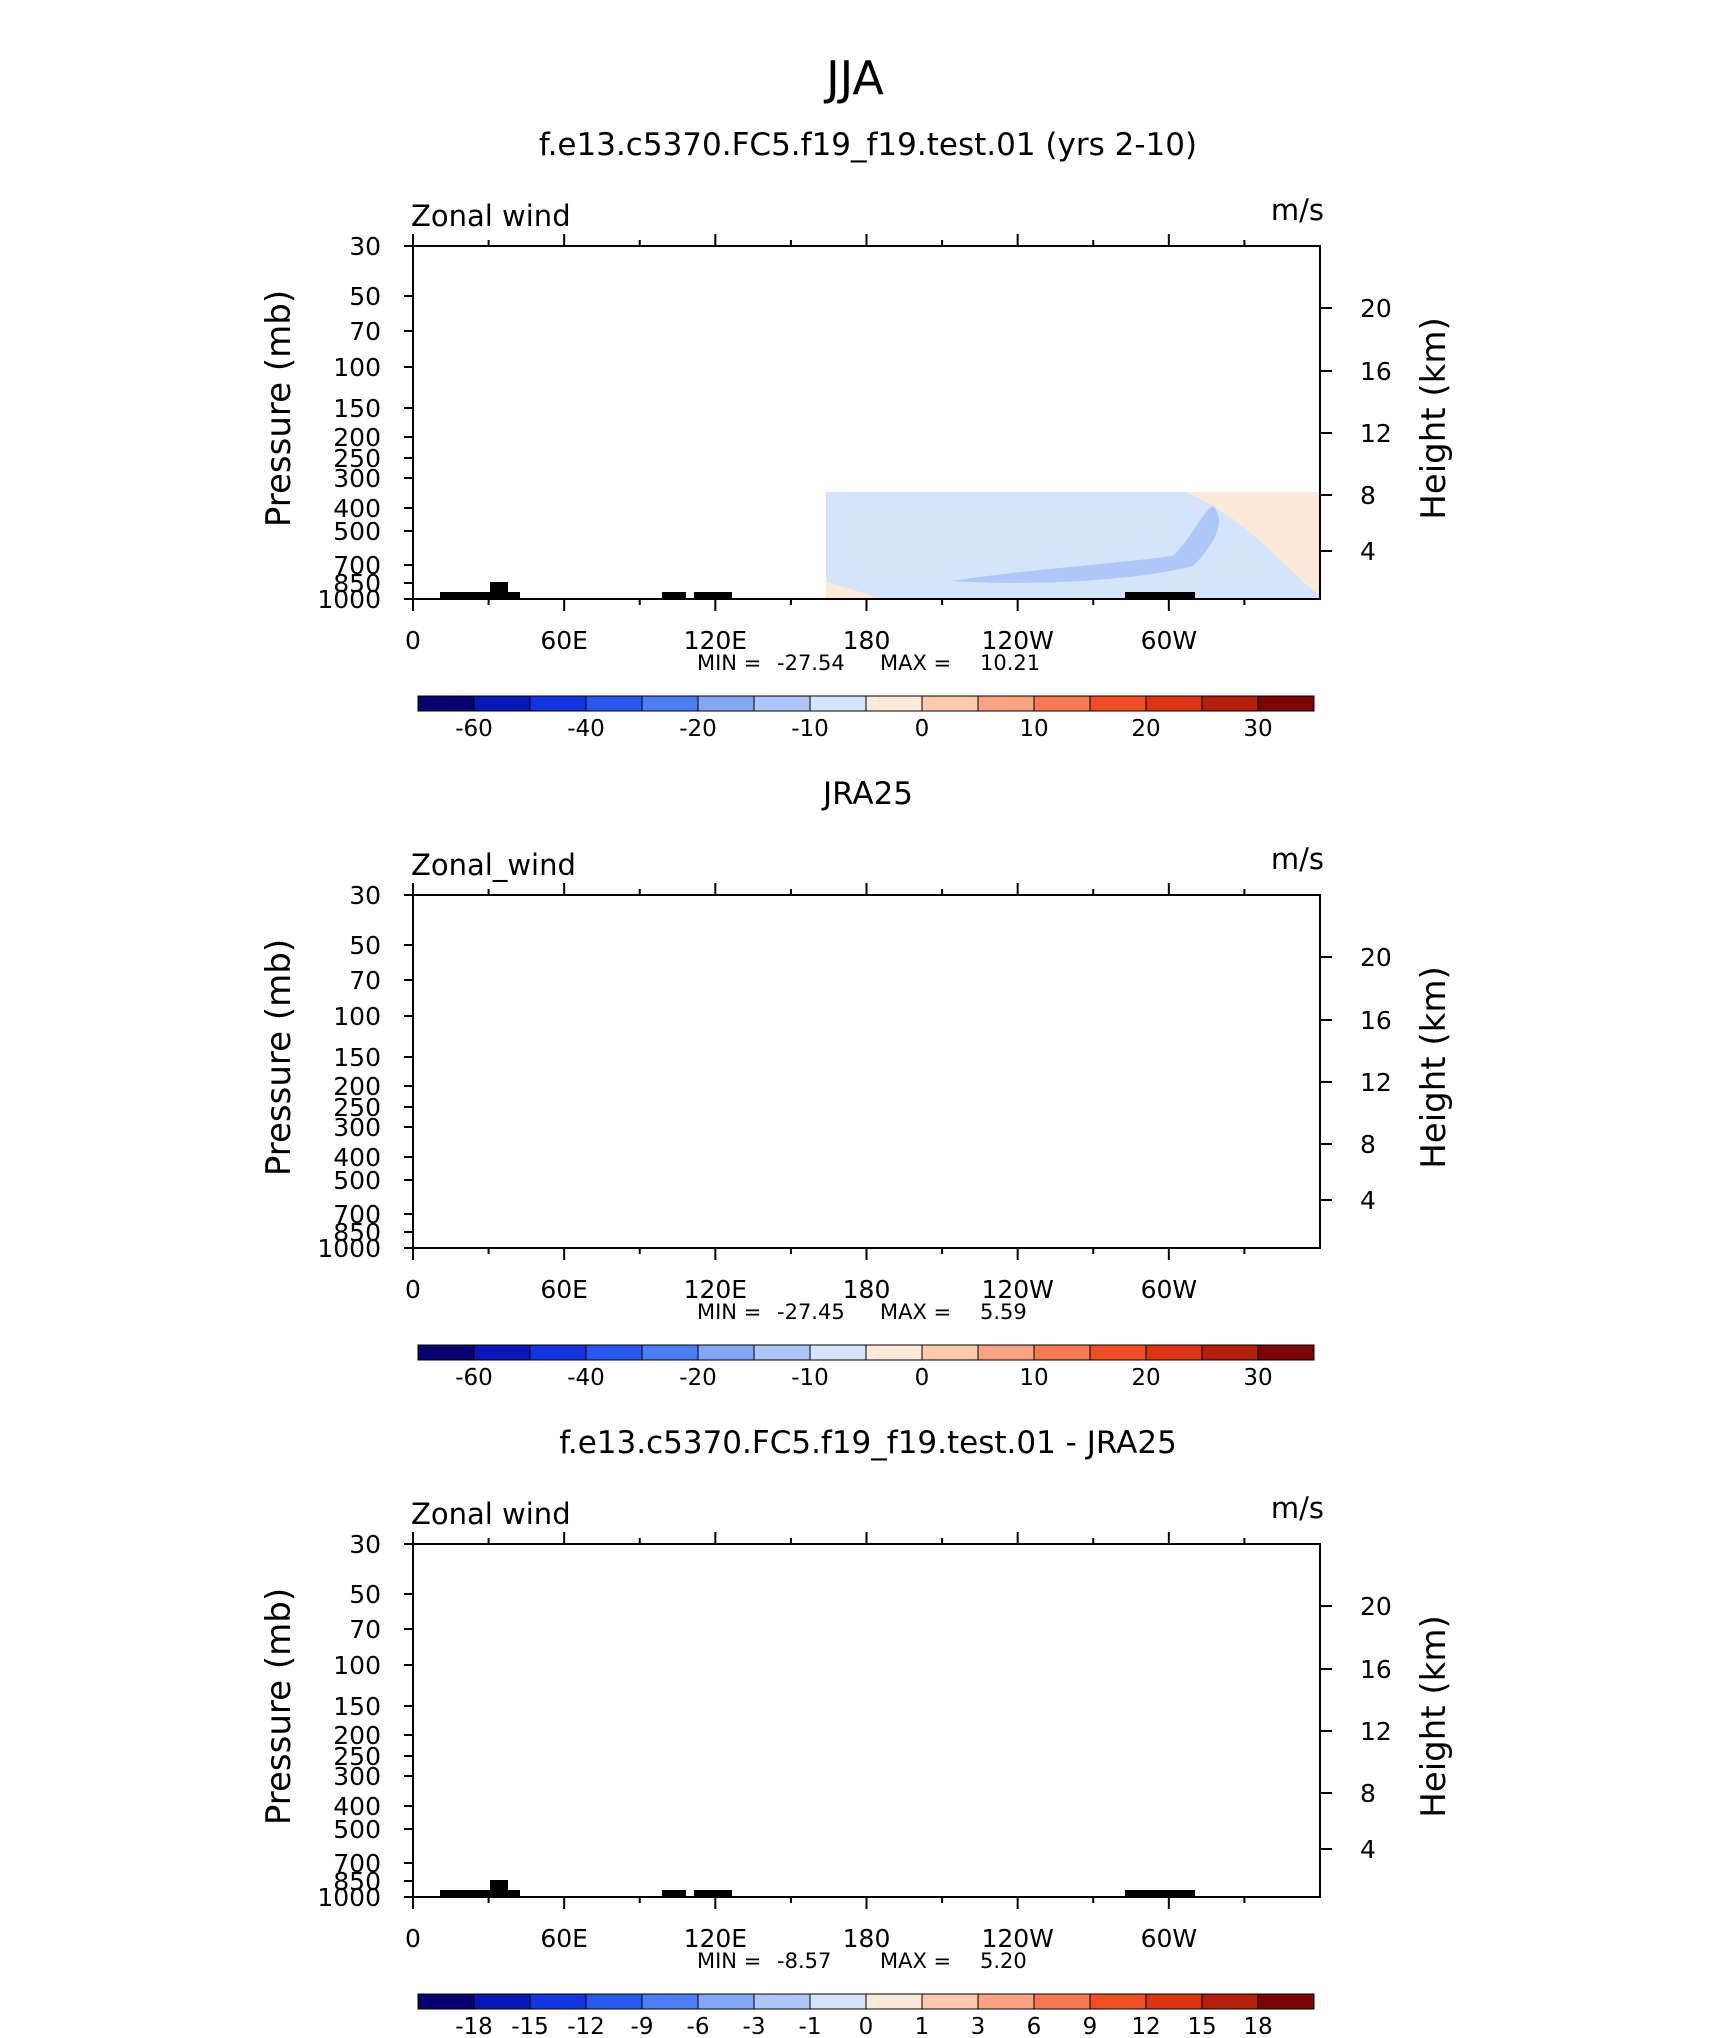 Image resolution: width=1710 pixels, height=2038 pixels. Describe the element at coordinates (1169, 640) in the screenshot. I see `x-tick-label: 60W` at that location.